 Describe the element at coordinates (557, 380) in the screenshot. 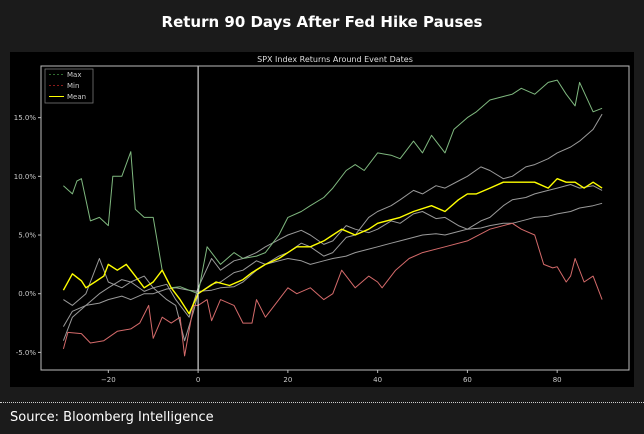

I see `x-tick-label: 80` at that location.